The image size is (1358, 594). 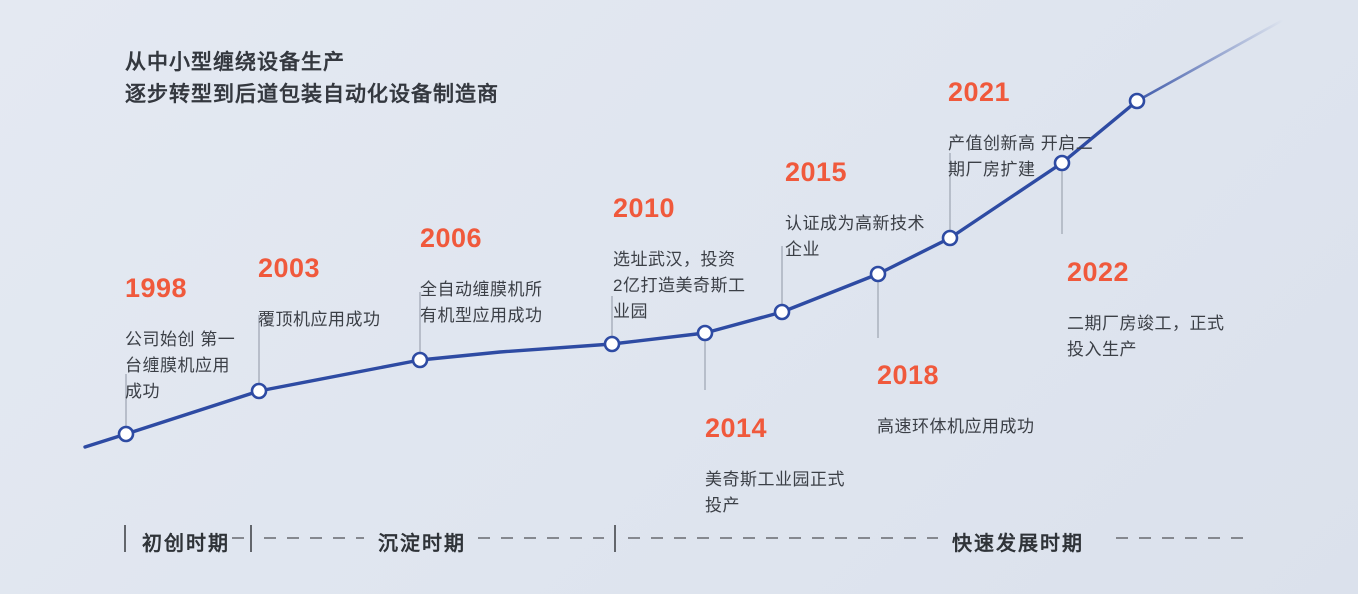 I want to click on milestone-year: 2006, so click(x=451, y=238).